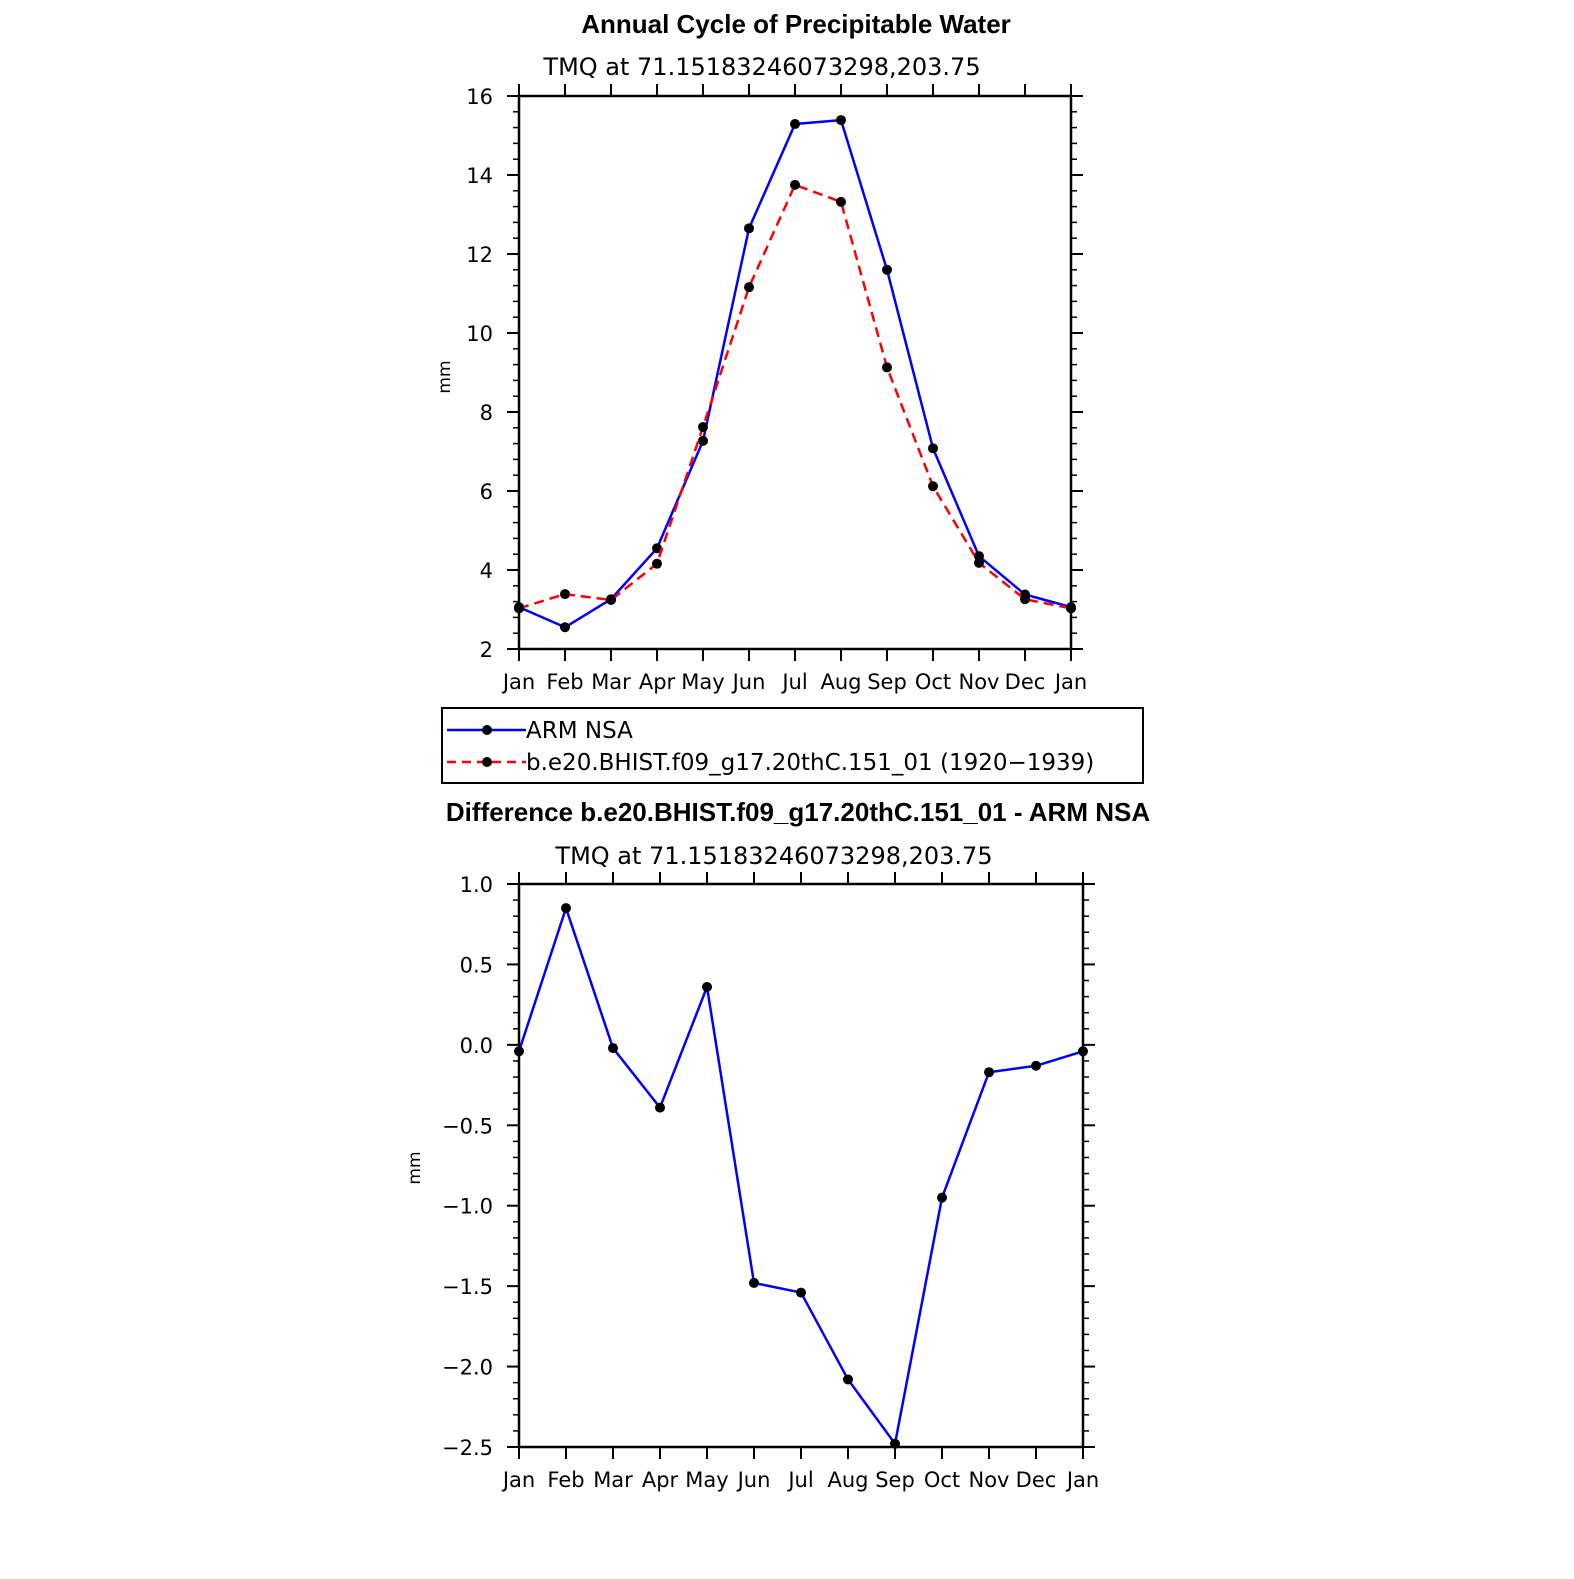 Image resolution: width=1574 pixels, height=1579 pixels. Describe the element at coordinates (467, 1368) in the screenshot. I see `y-tick-label: −2.0` at that location.